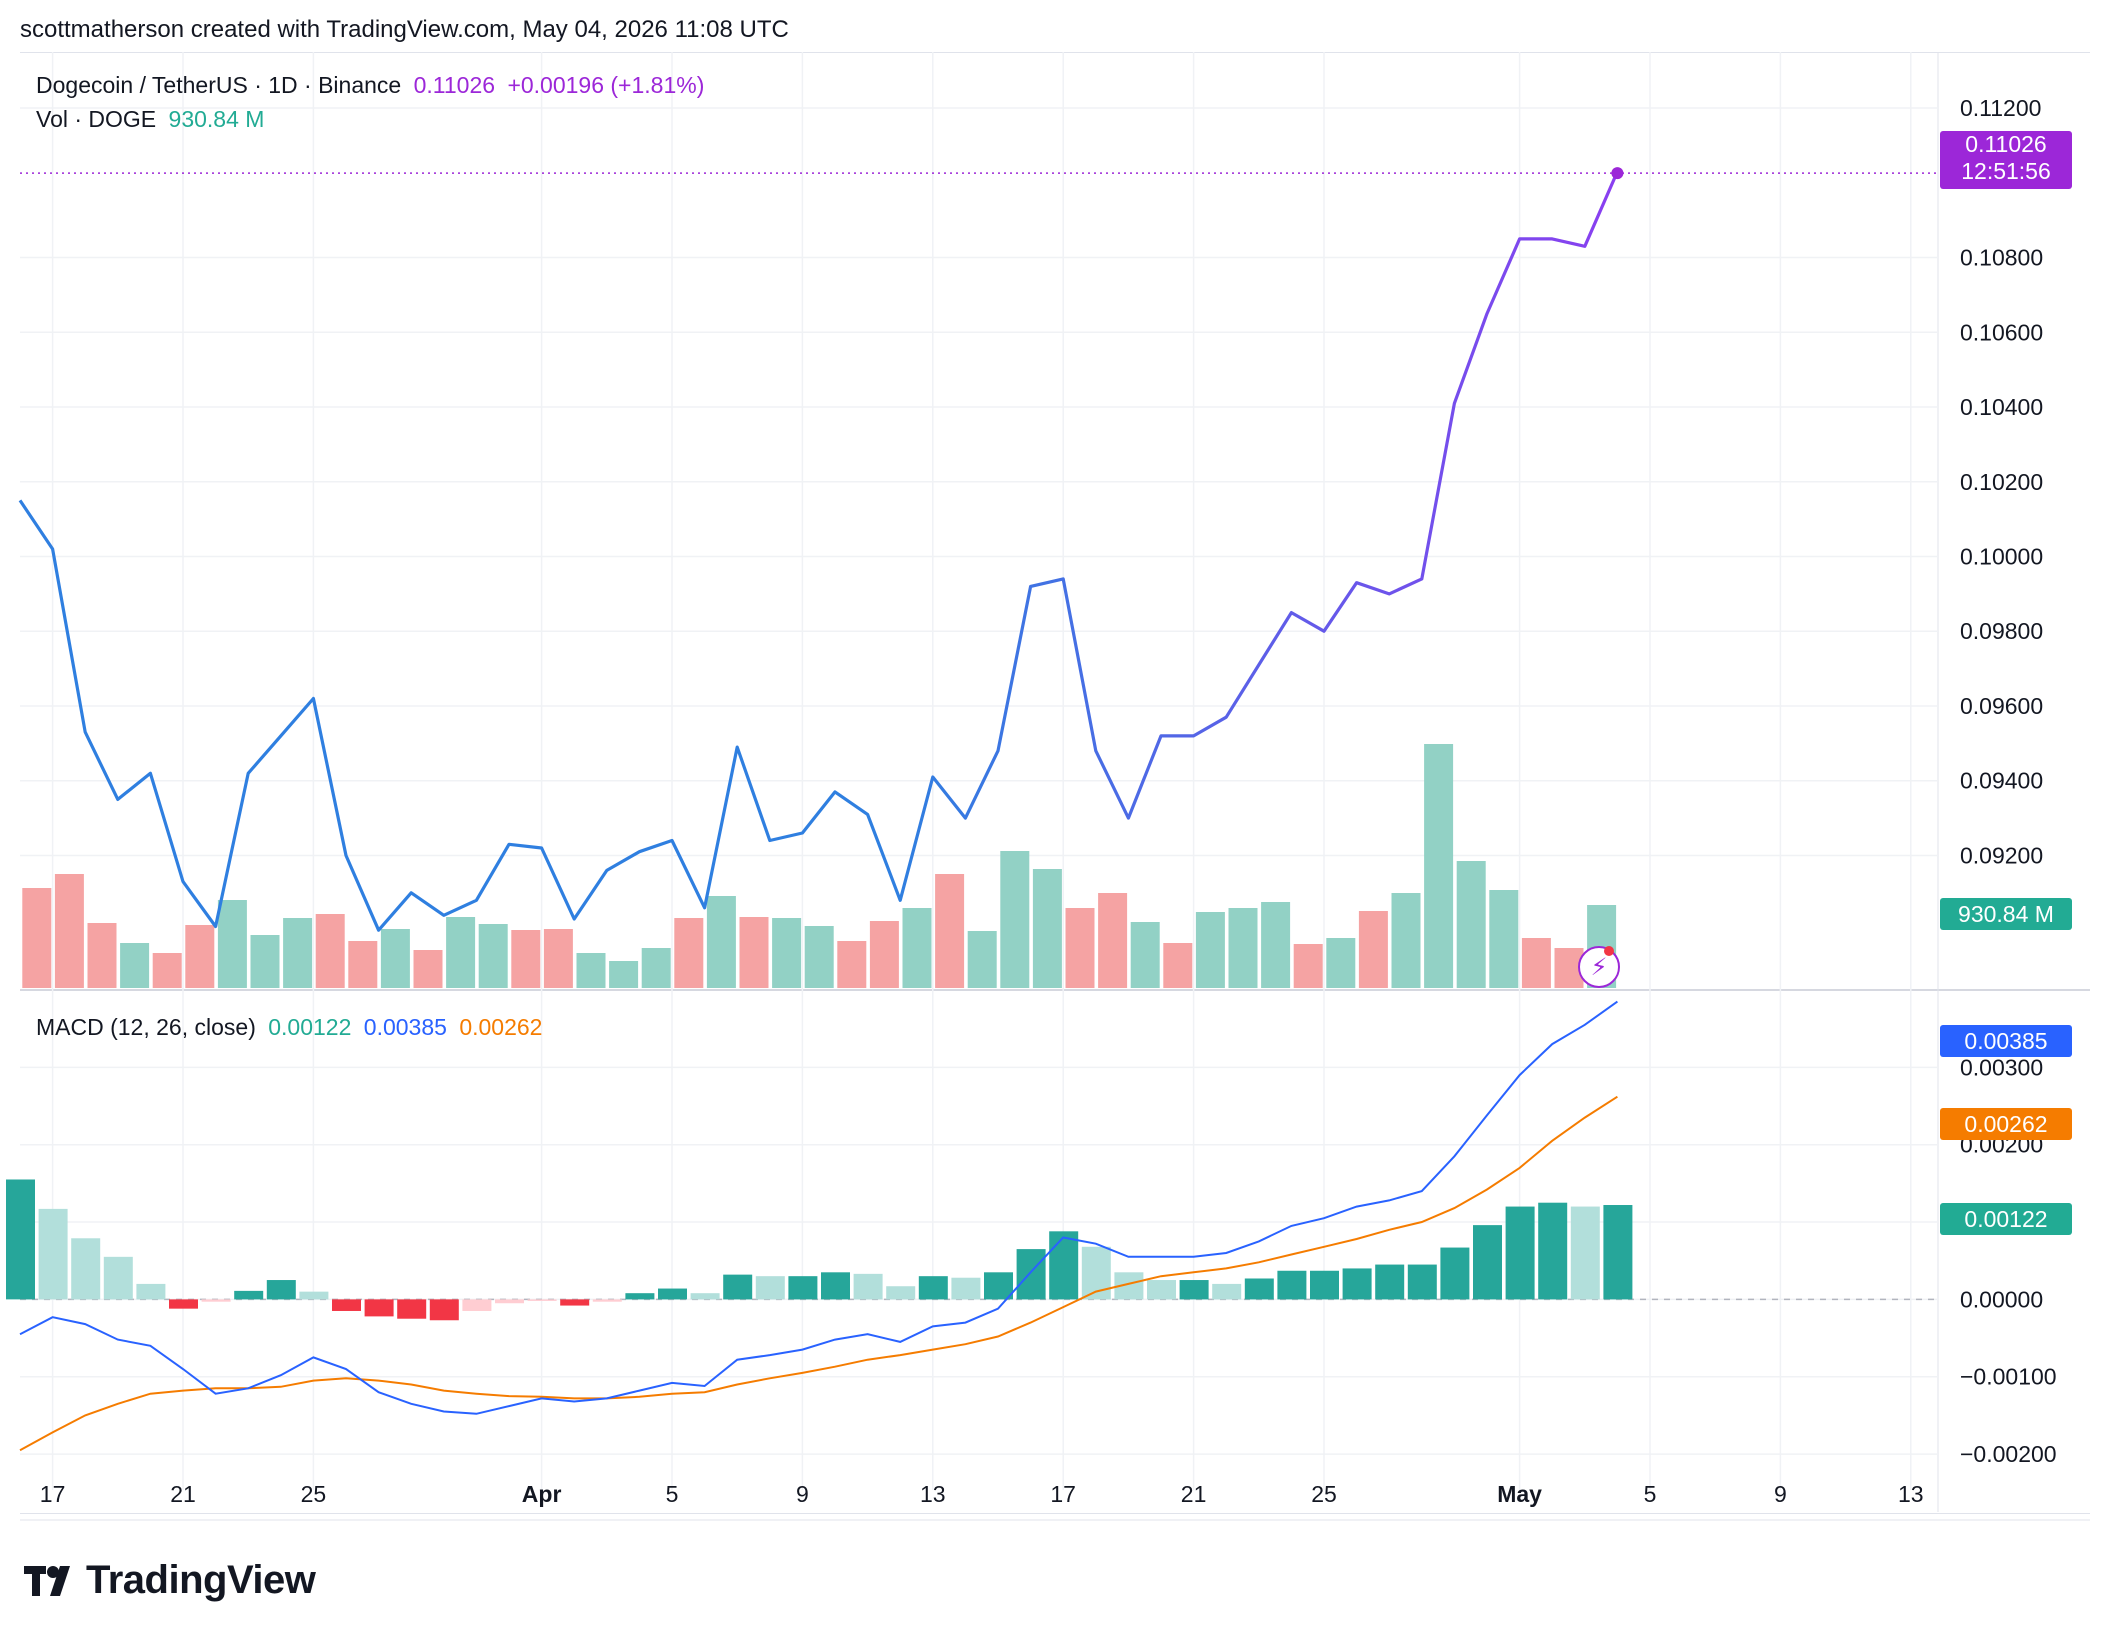  What do you see at coordinates (2006, 1041) in the screenshot?
I see `macd-line-tag: 0.00385` at bounding box center [2006, 1041].